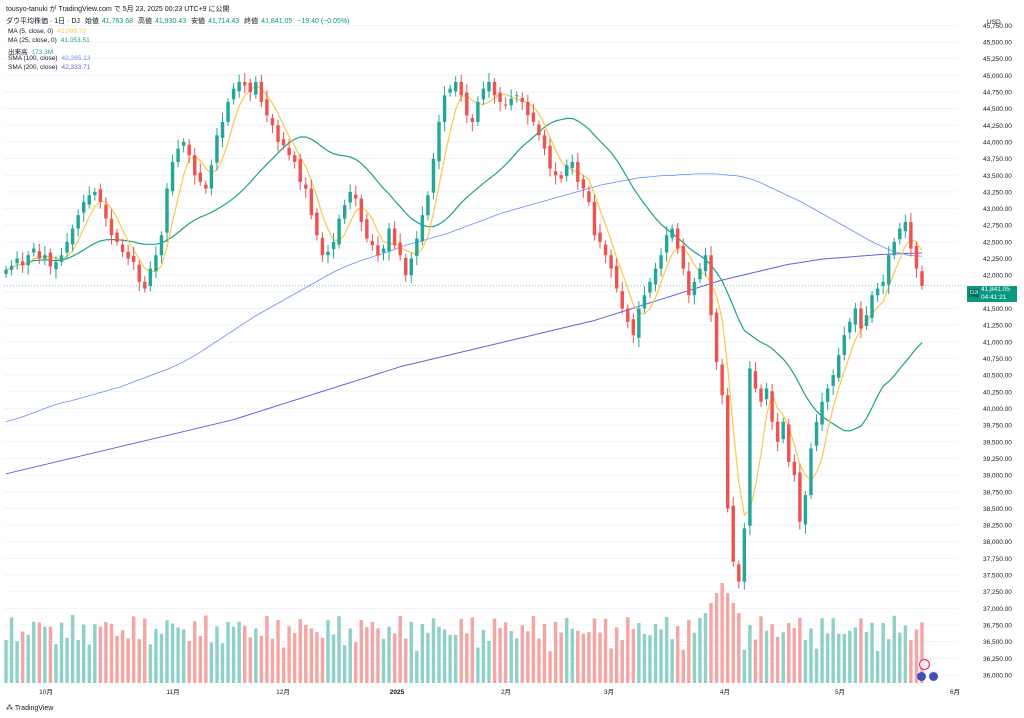 The width and height of the screenshot is (1024, 718). What do you see at coordinates (997, 642) in the screenshot?
I see `y-tick-label: 36,500.00` at bounding box center [997, 642].